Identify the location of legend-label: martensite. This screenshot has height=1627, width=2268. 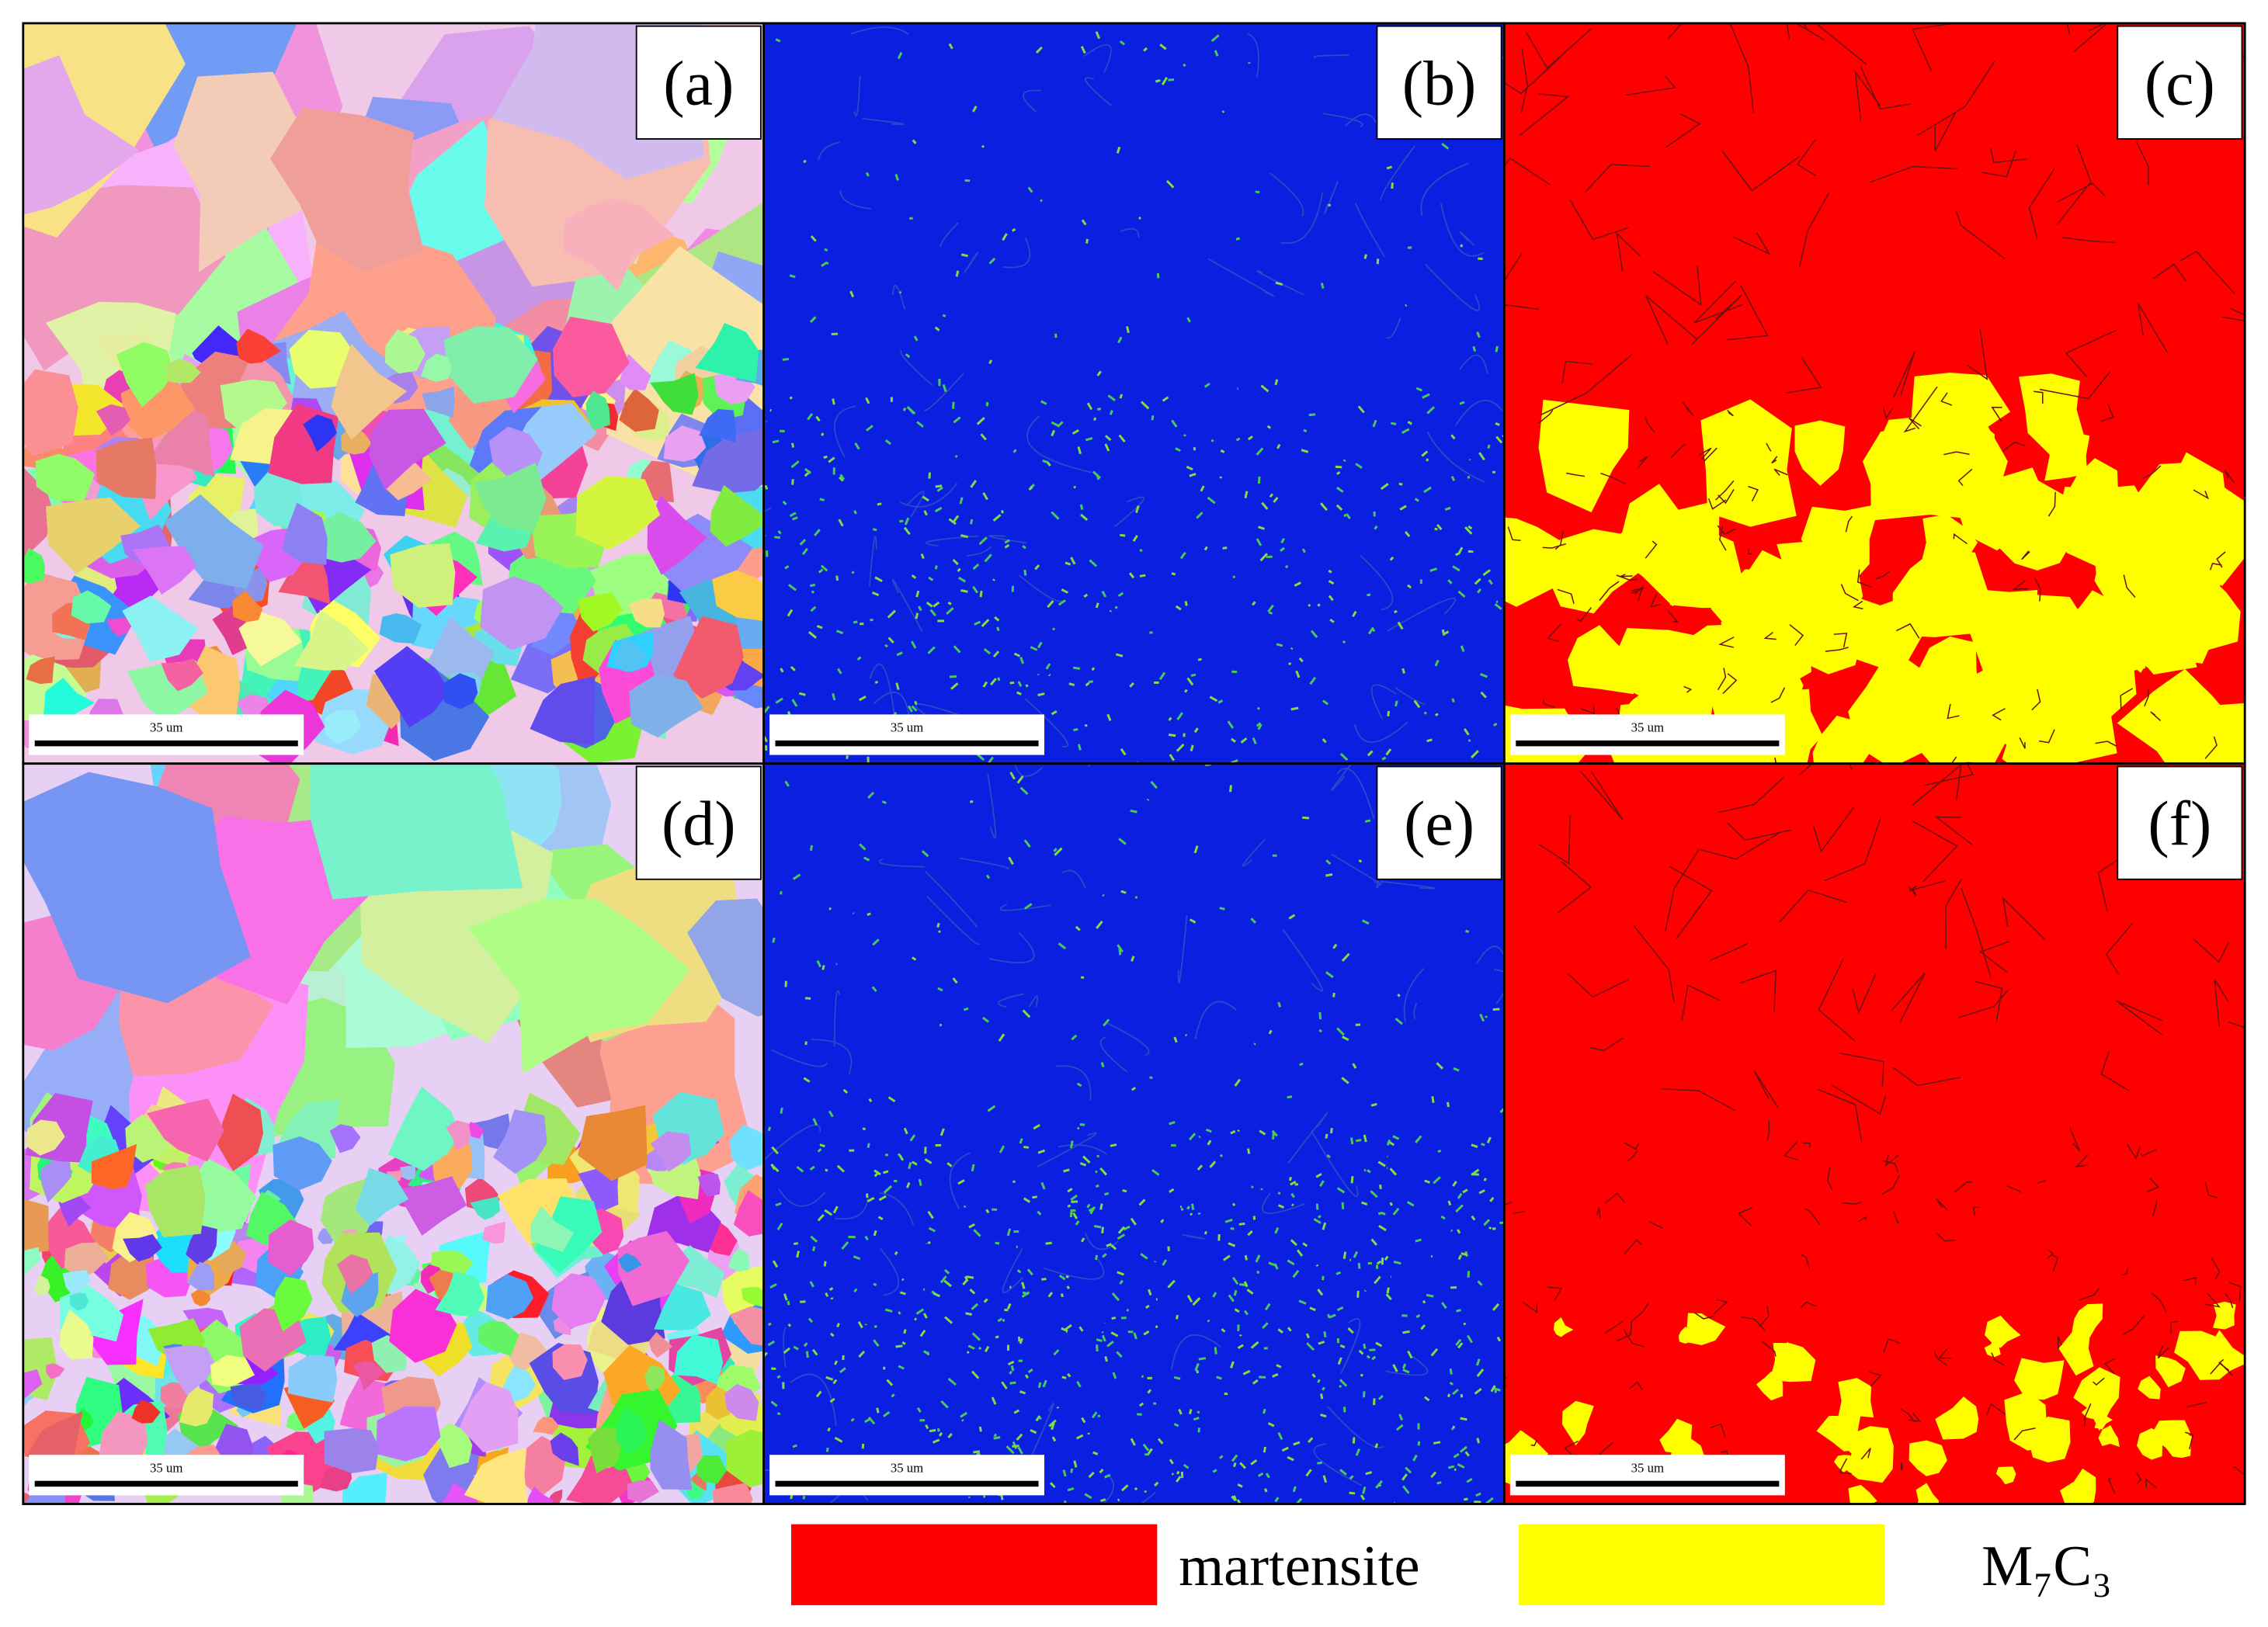
(1299, 1566).